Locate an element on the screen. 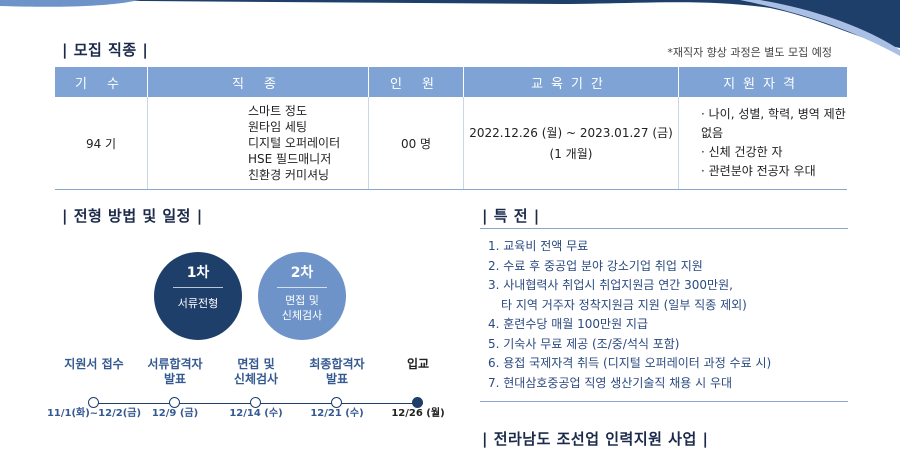 This screenshot has height=452, width=900. recruit-section-title: | 모집 직종 | is located at coordinates (105, 50).